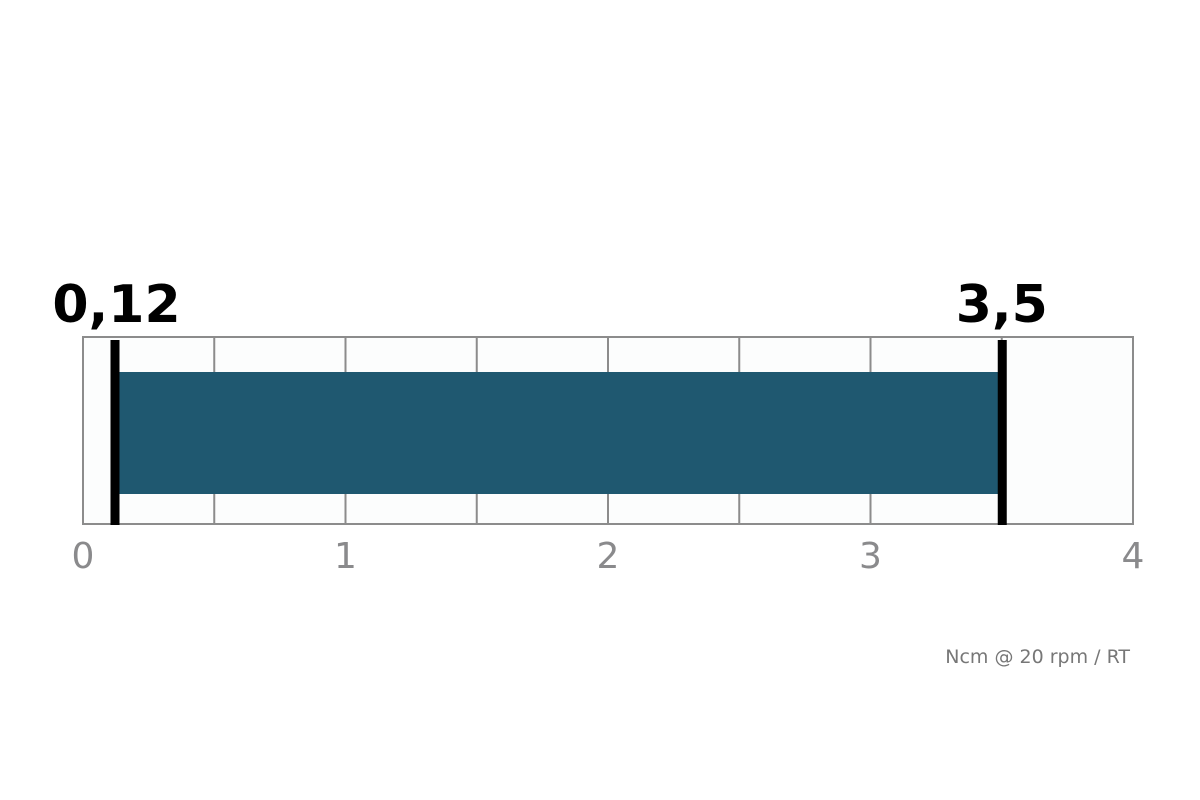 The height and width of the screenshot is (800, 1200). What do you see at coordinates (115, 432) in the screenshot?
I see `min-marker` at bounding box center [115, 432].